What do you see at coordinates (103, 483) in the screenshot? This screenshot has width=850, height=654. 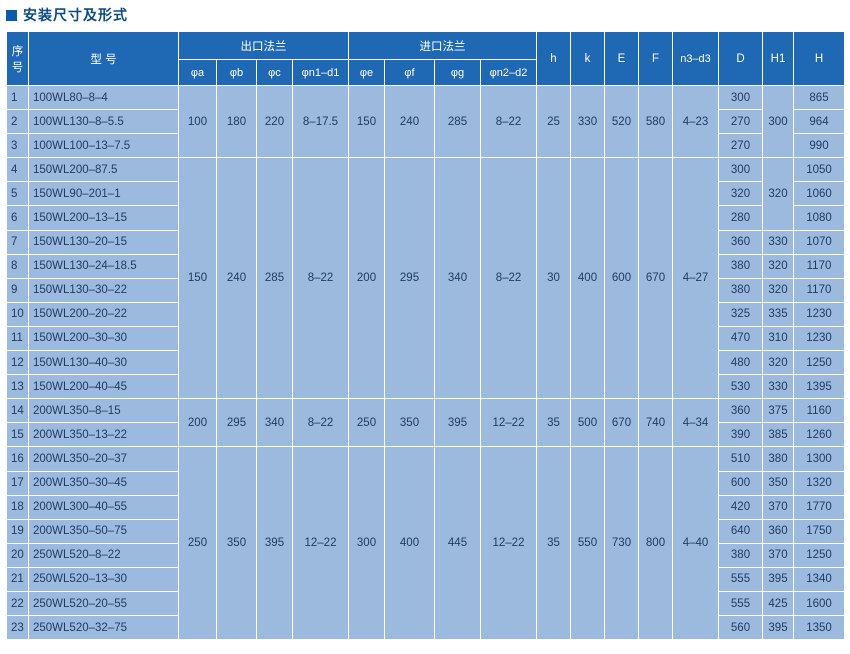 I see `model-cell: 200WL350–30–45` at bounding box center [103, 483].